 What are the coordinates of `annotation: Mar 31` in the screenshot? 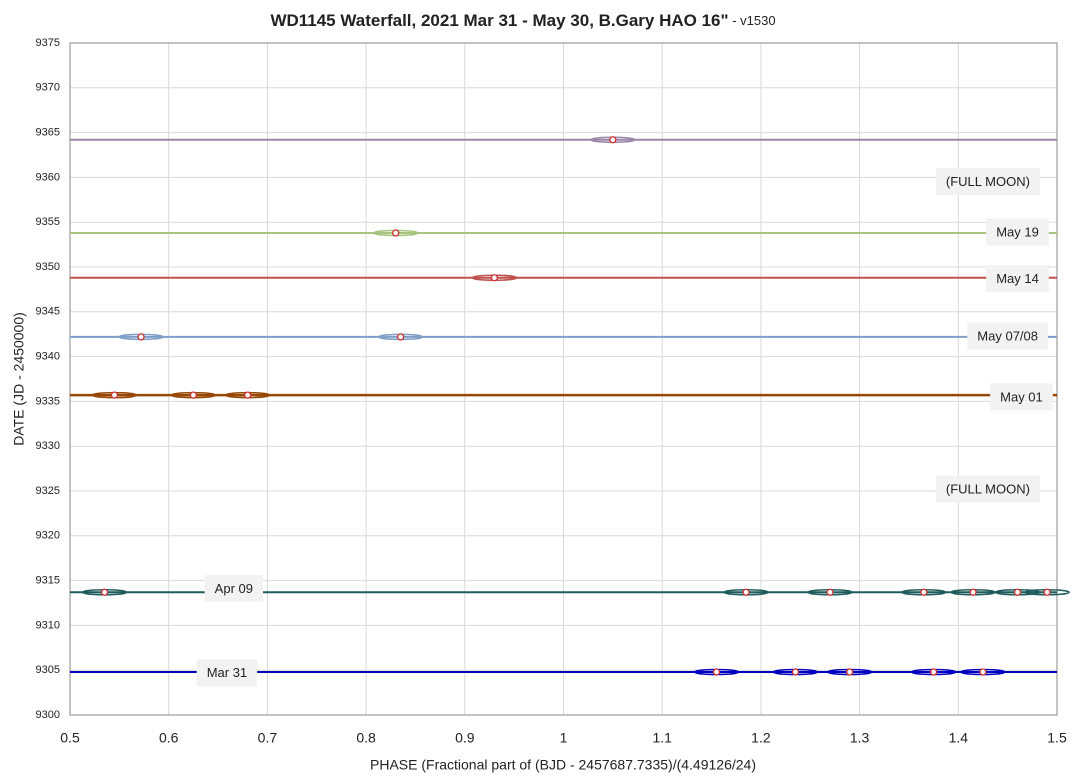 It's located at (227, 673).